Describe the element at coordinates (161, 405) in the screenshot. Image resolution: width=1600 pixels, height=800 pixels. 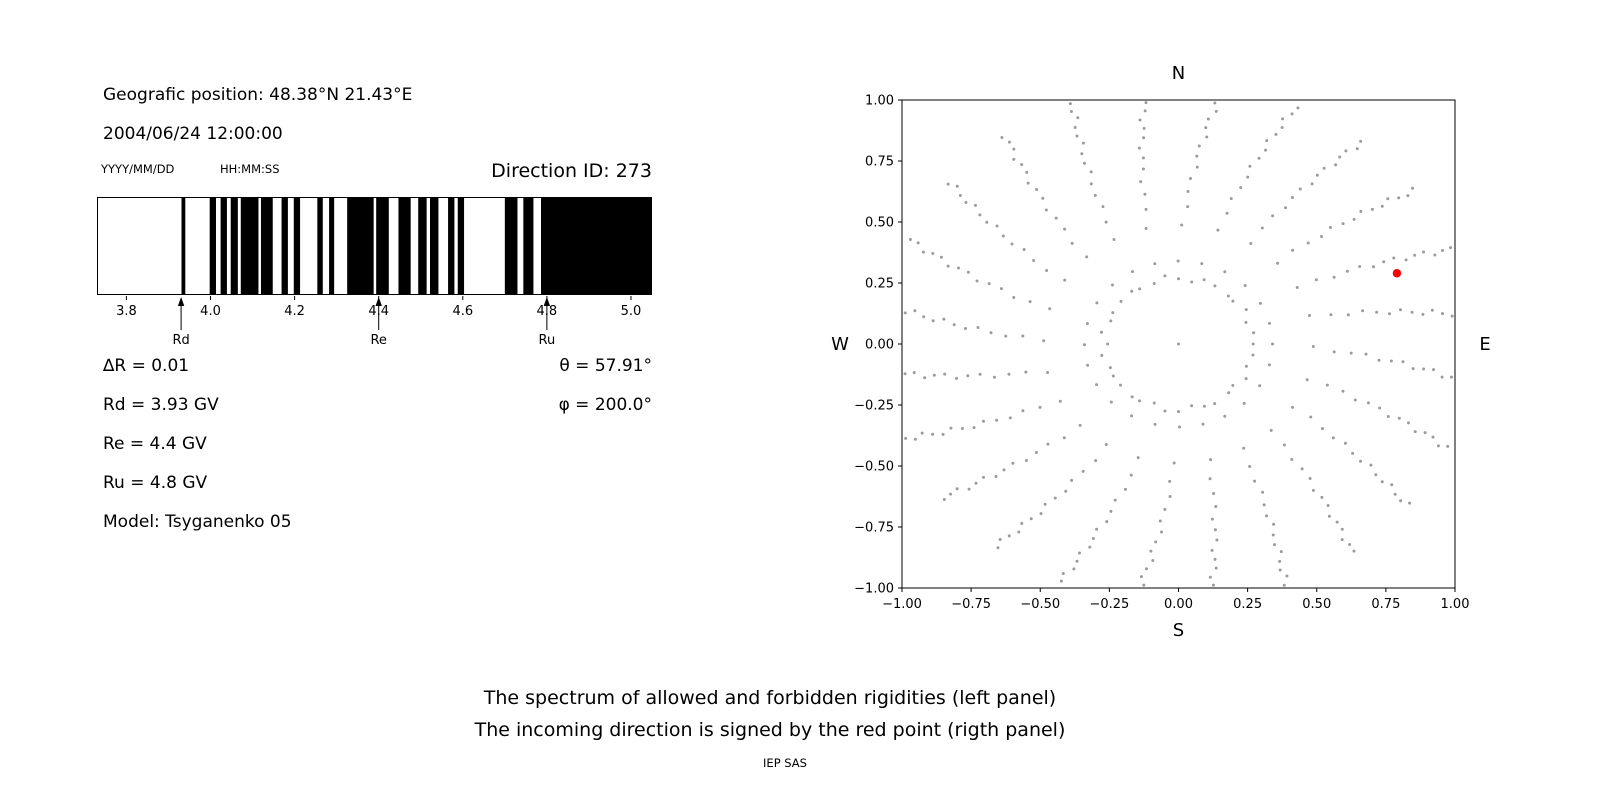
I see `rd-value: Rd = 3.93 GV` at that location.